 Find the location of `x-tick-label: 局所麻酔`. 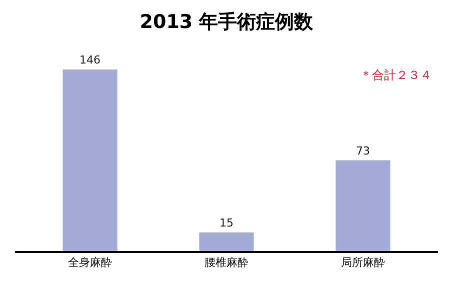

x-tick-label: 局所麻酔 is located at coordinates (362, 262).